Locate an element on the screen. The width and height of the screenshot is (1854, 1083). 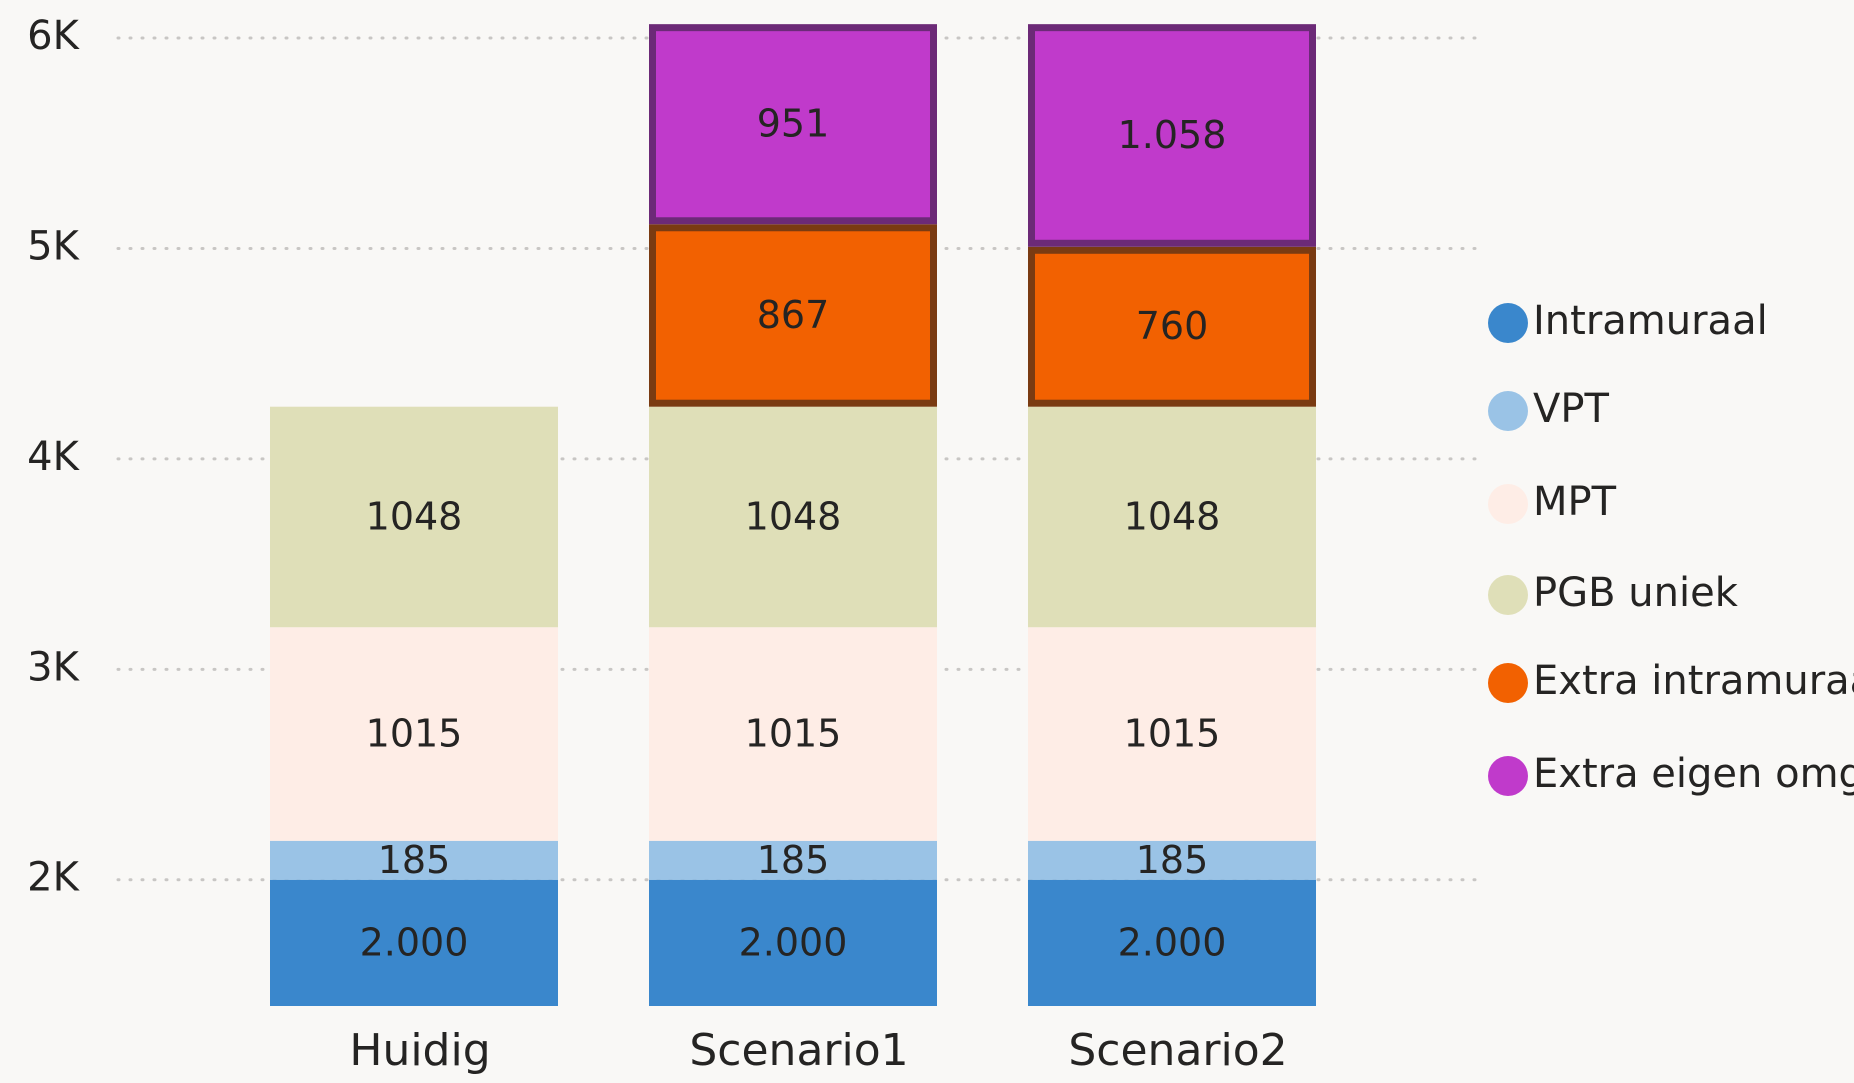
legend-label: Intramuraal is located at coordinates (1650, 321).